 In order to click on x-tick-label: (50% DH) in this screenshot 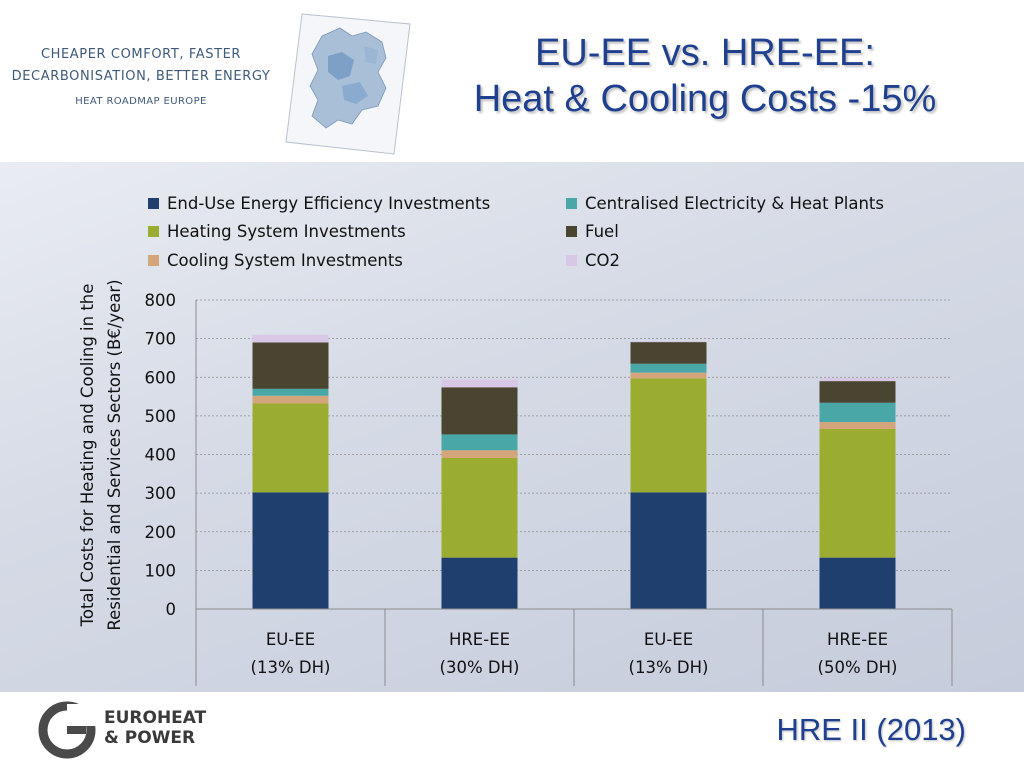, I will do `click(858, 667)`.